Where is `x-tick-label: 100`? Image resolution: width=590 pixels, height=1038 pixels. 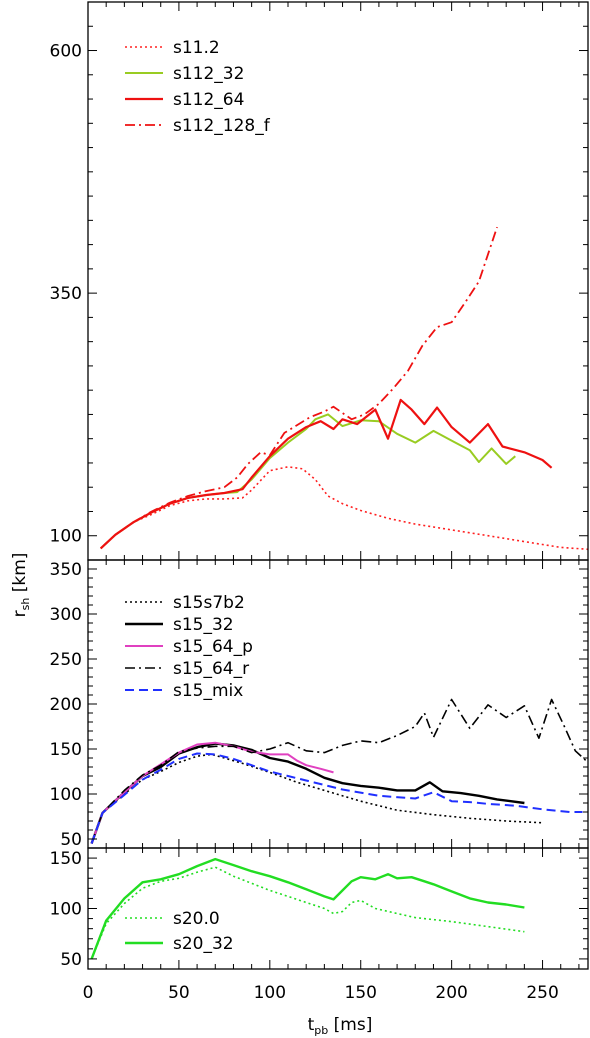 x-tick-label: 100 is located at coordinates (270, 993).